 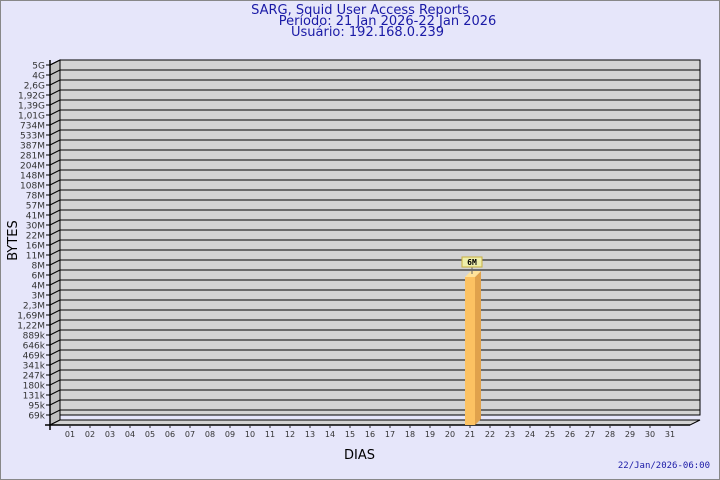 I want to click on x-tick-label: 27, so click(x=590, y=434).